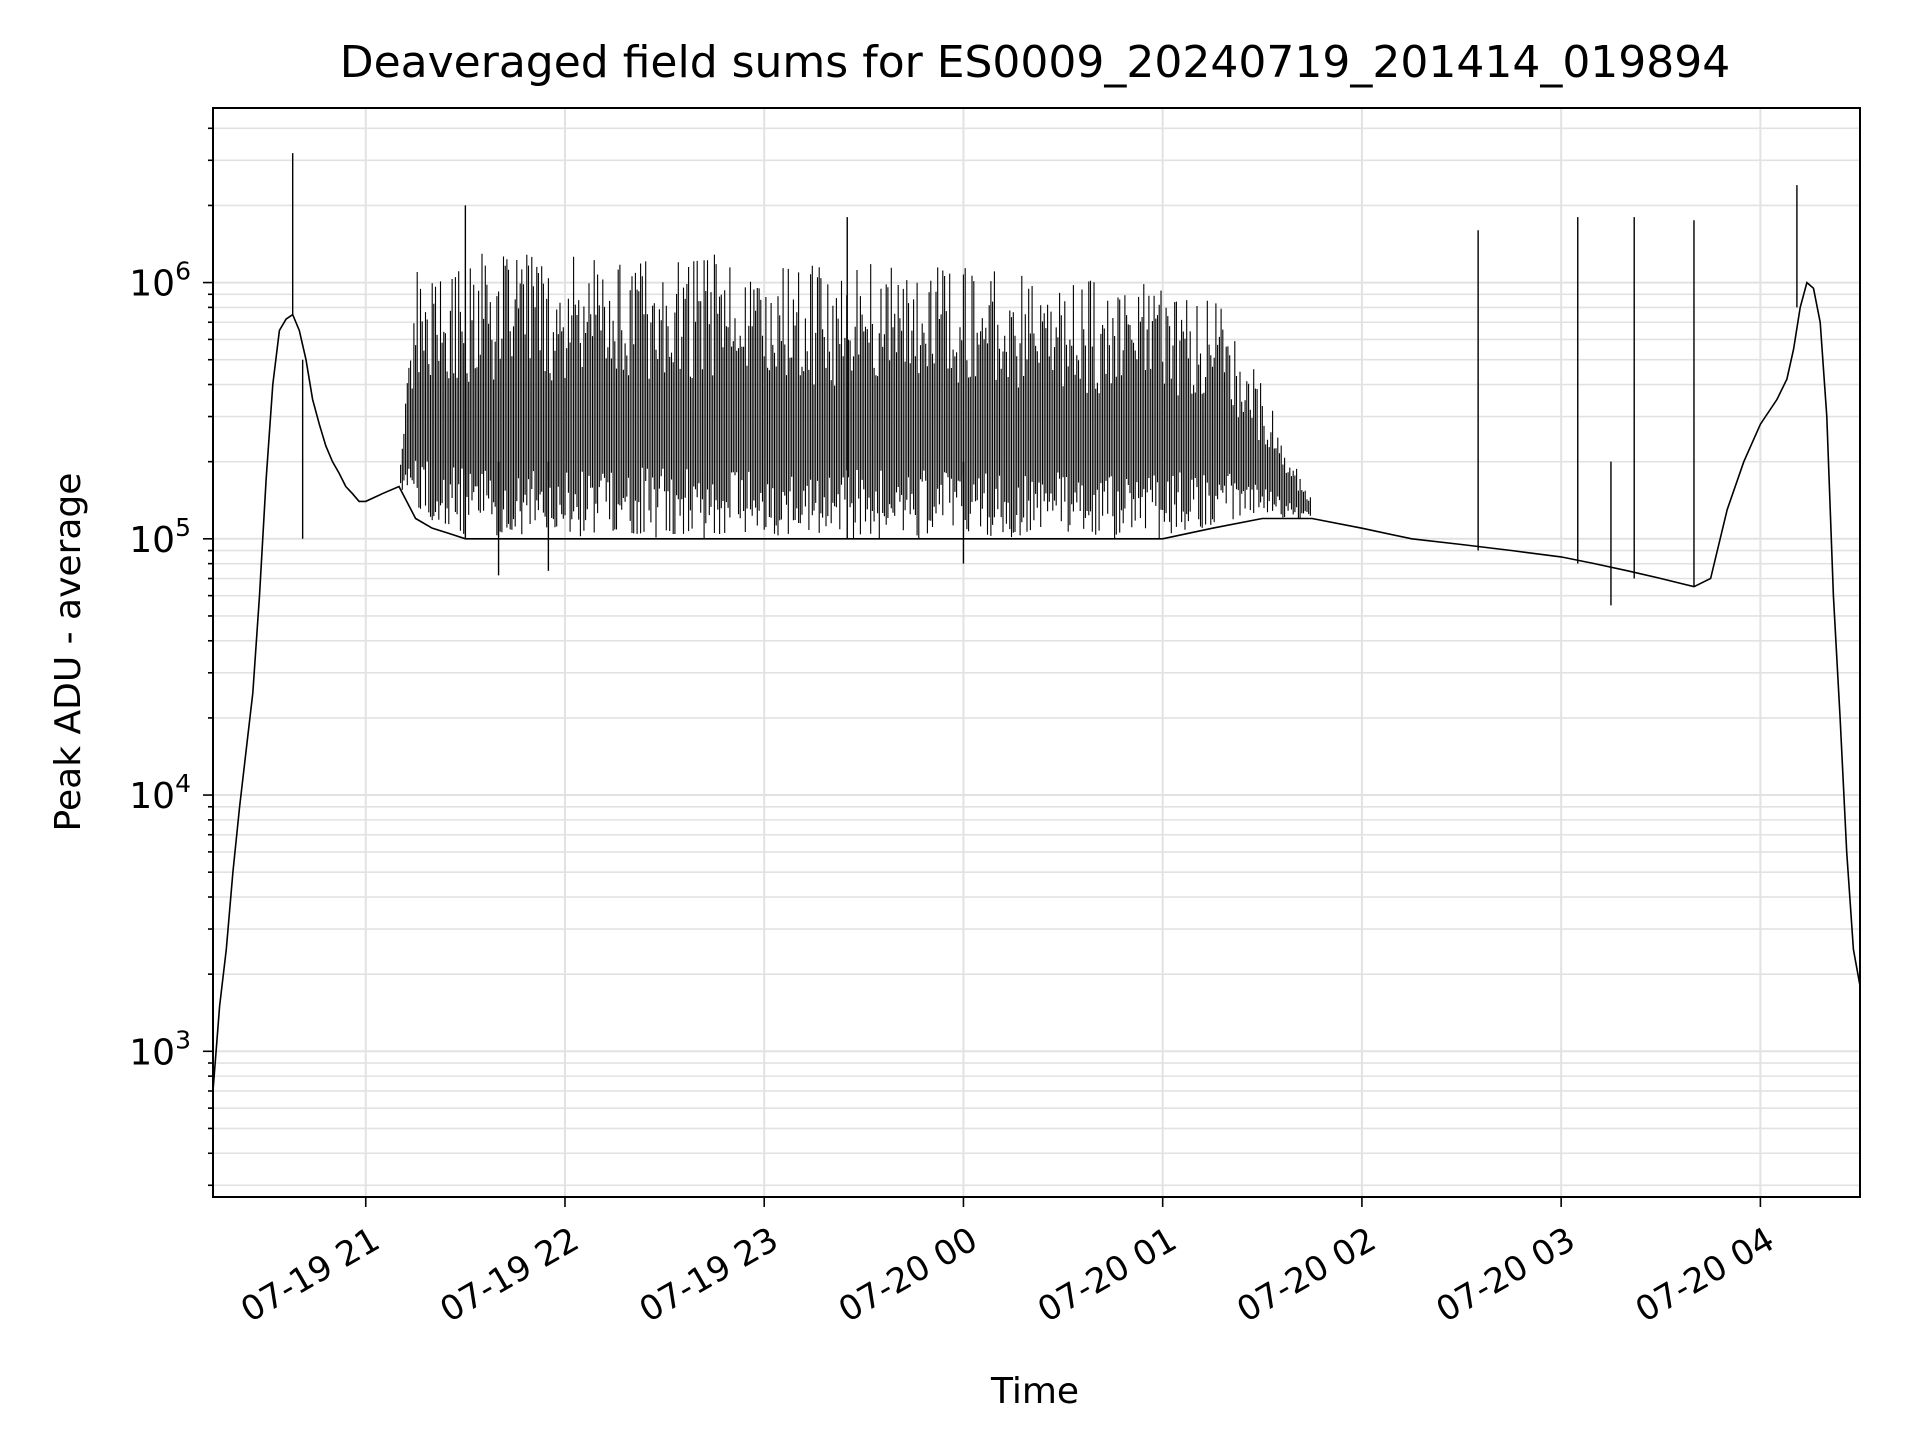 The width and height of the screenshot is (1920, 1440). Describe the element at coordinates (68, 652) in the screenshot. I see `y-axis-label: Peak ADU - average` at that location.